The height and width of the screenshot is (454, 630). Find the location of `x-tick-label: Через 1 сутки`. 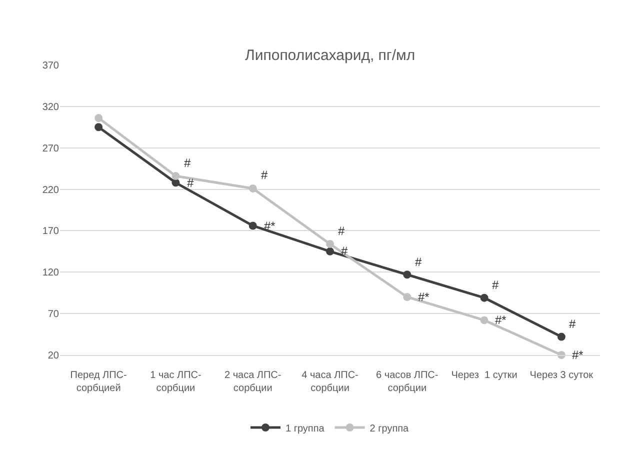

x-tick-label: Через 1 сутки is located at coordinates (484, 375).